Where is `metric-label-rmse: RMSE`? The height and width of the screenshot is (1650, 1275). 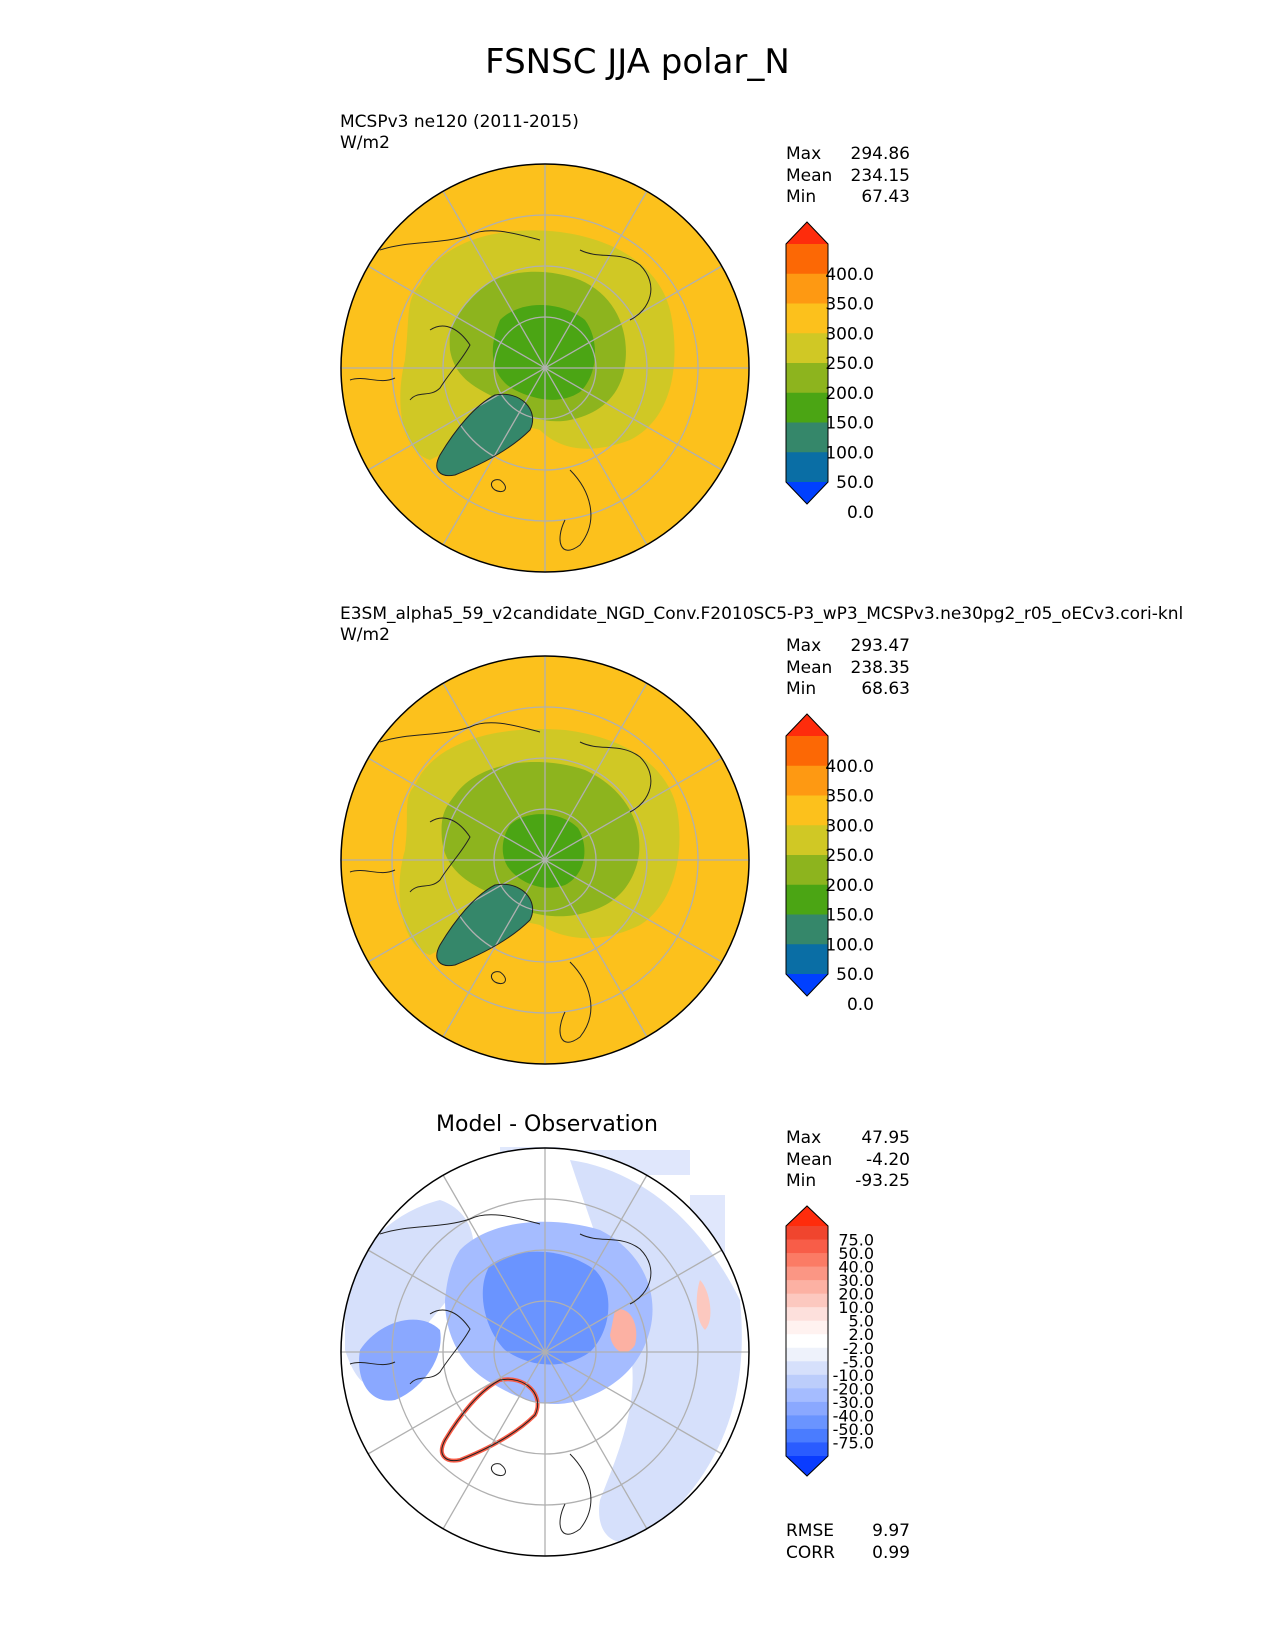 metric-label-rmse: RMSE is located at coordinates (810, 1531).